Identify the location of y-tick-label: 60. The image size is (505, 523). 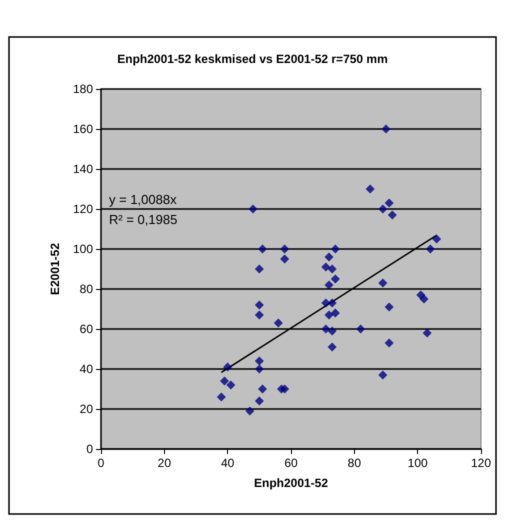
(87, 329).